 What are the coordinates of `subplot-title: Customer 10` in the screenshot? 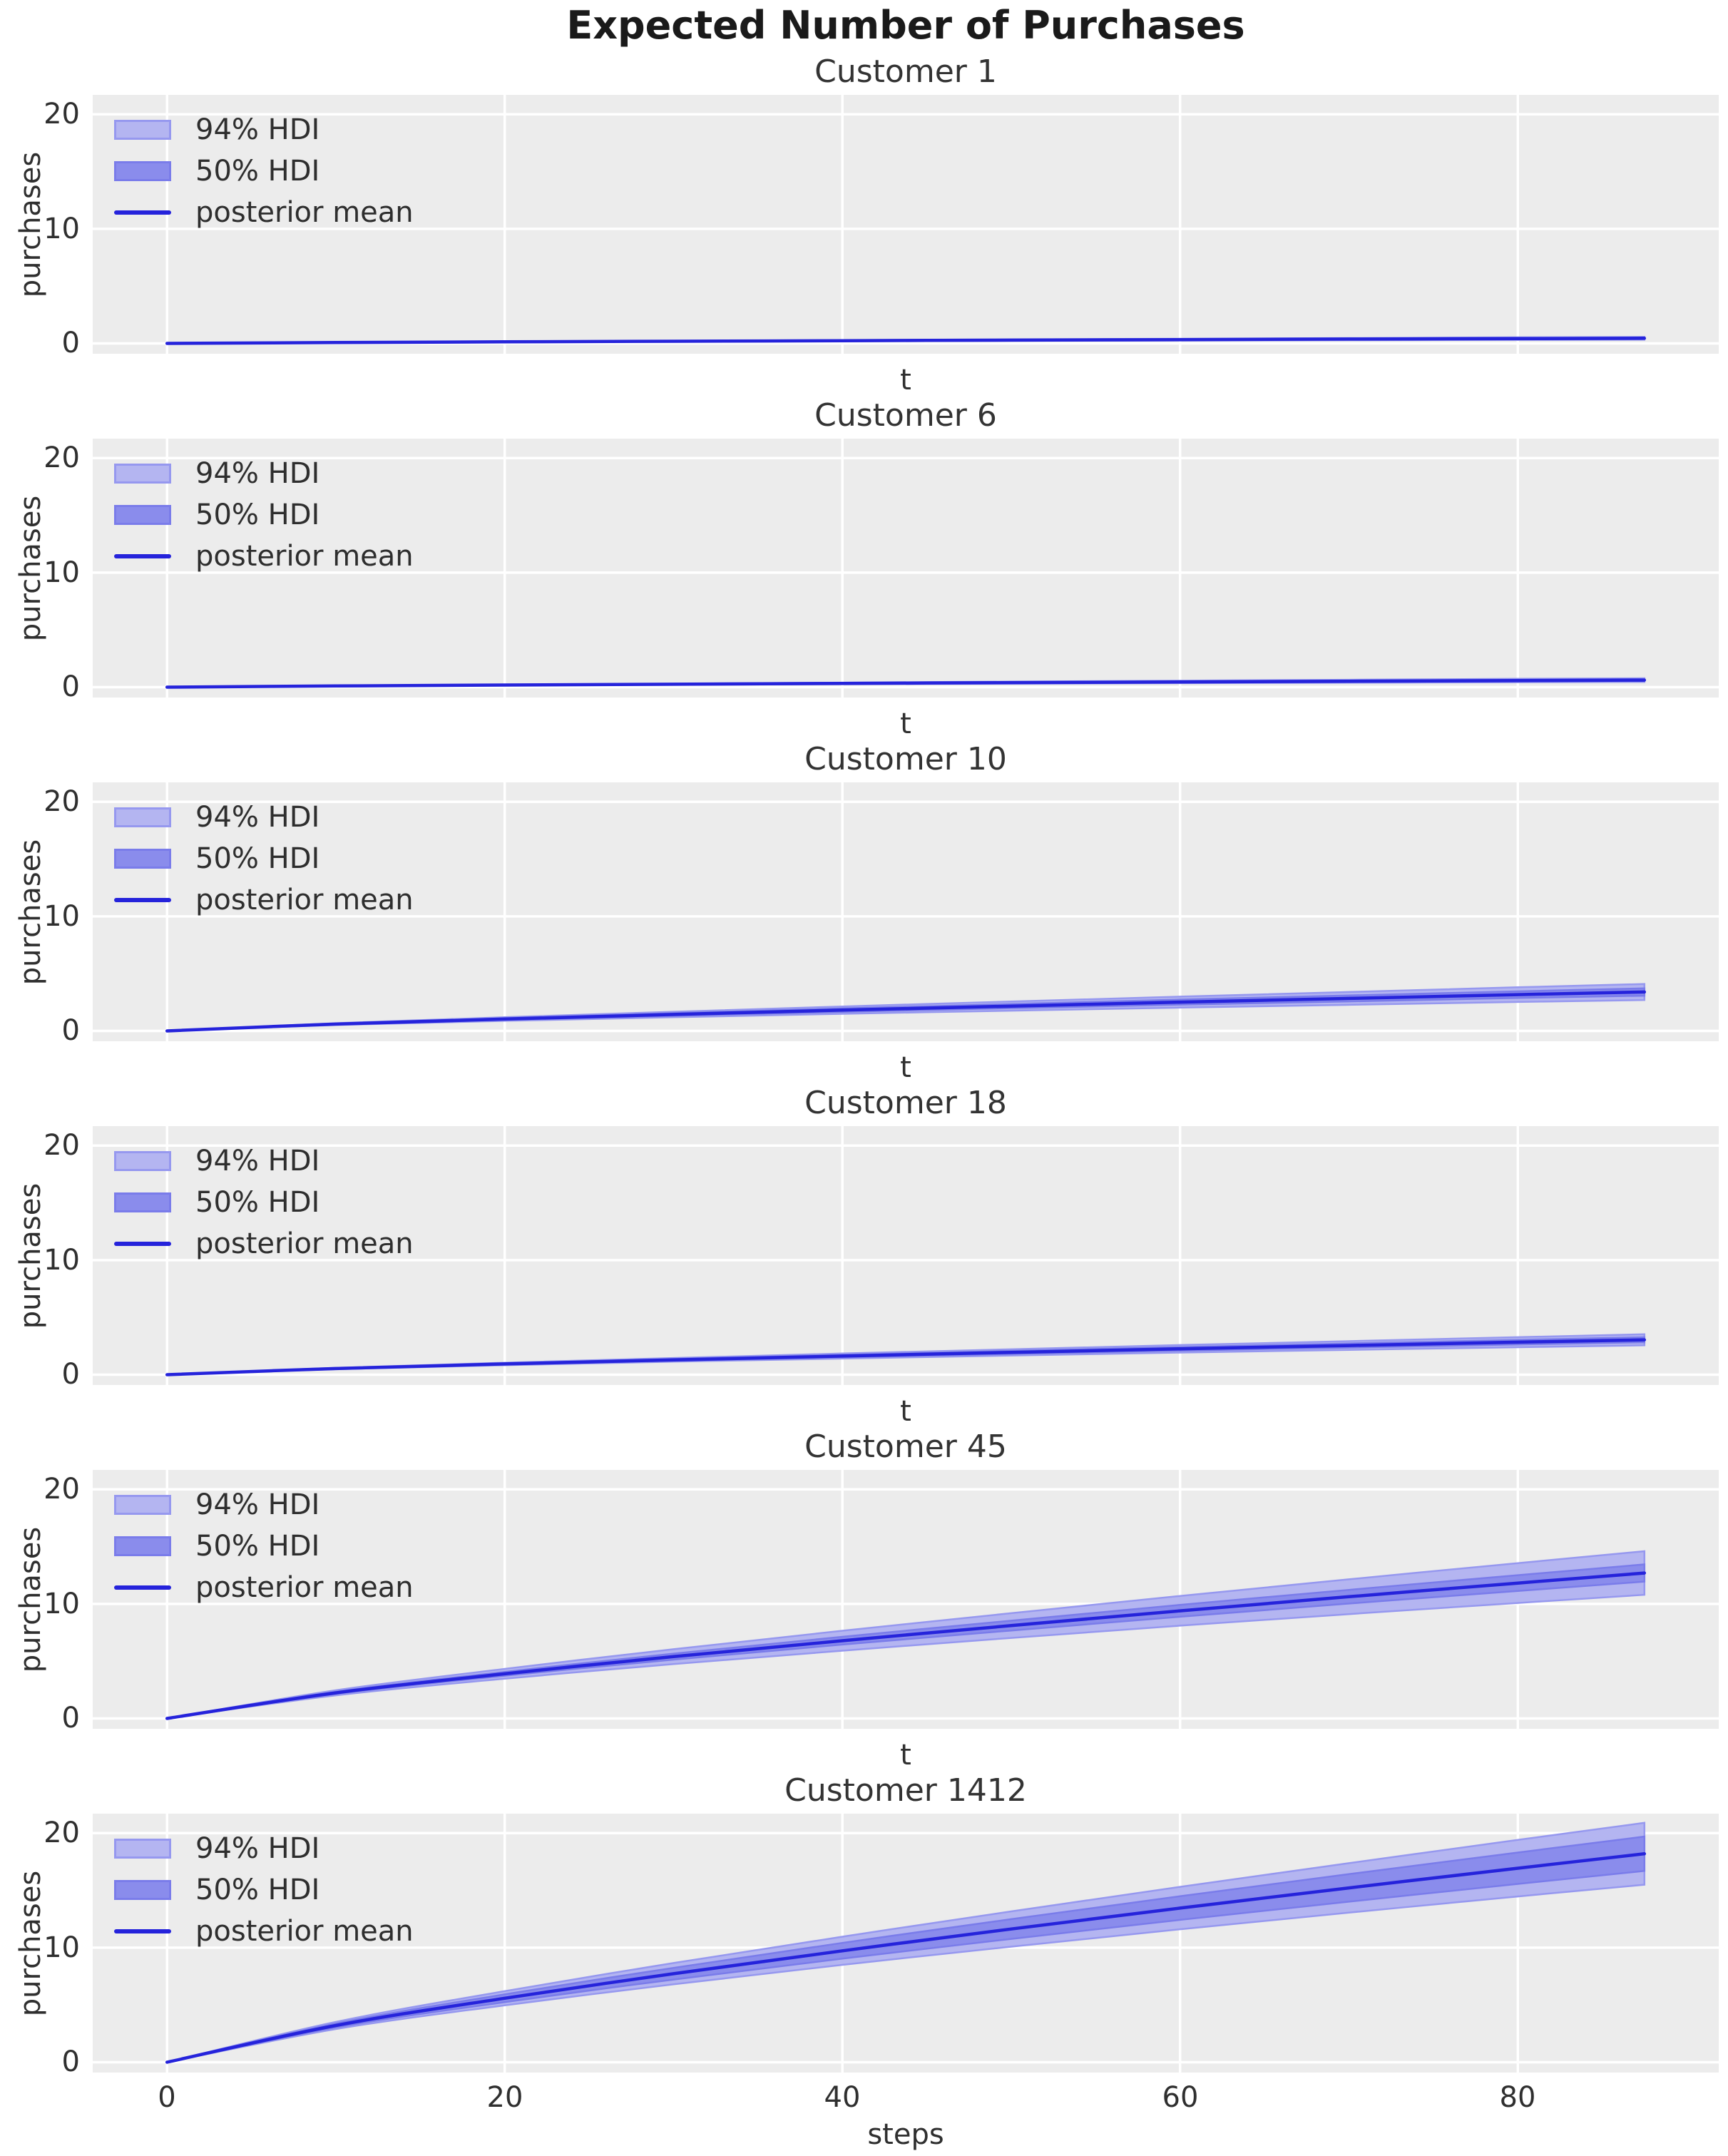 It's located at (905, 759).